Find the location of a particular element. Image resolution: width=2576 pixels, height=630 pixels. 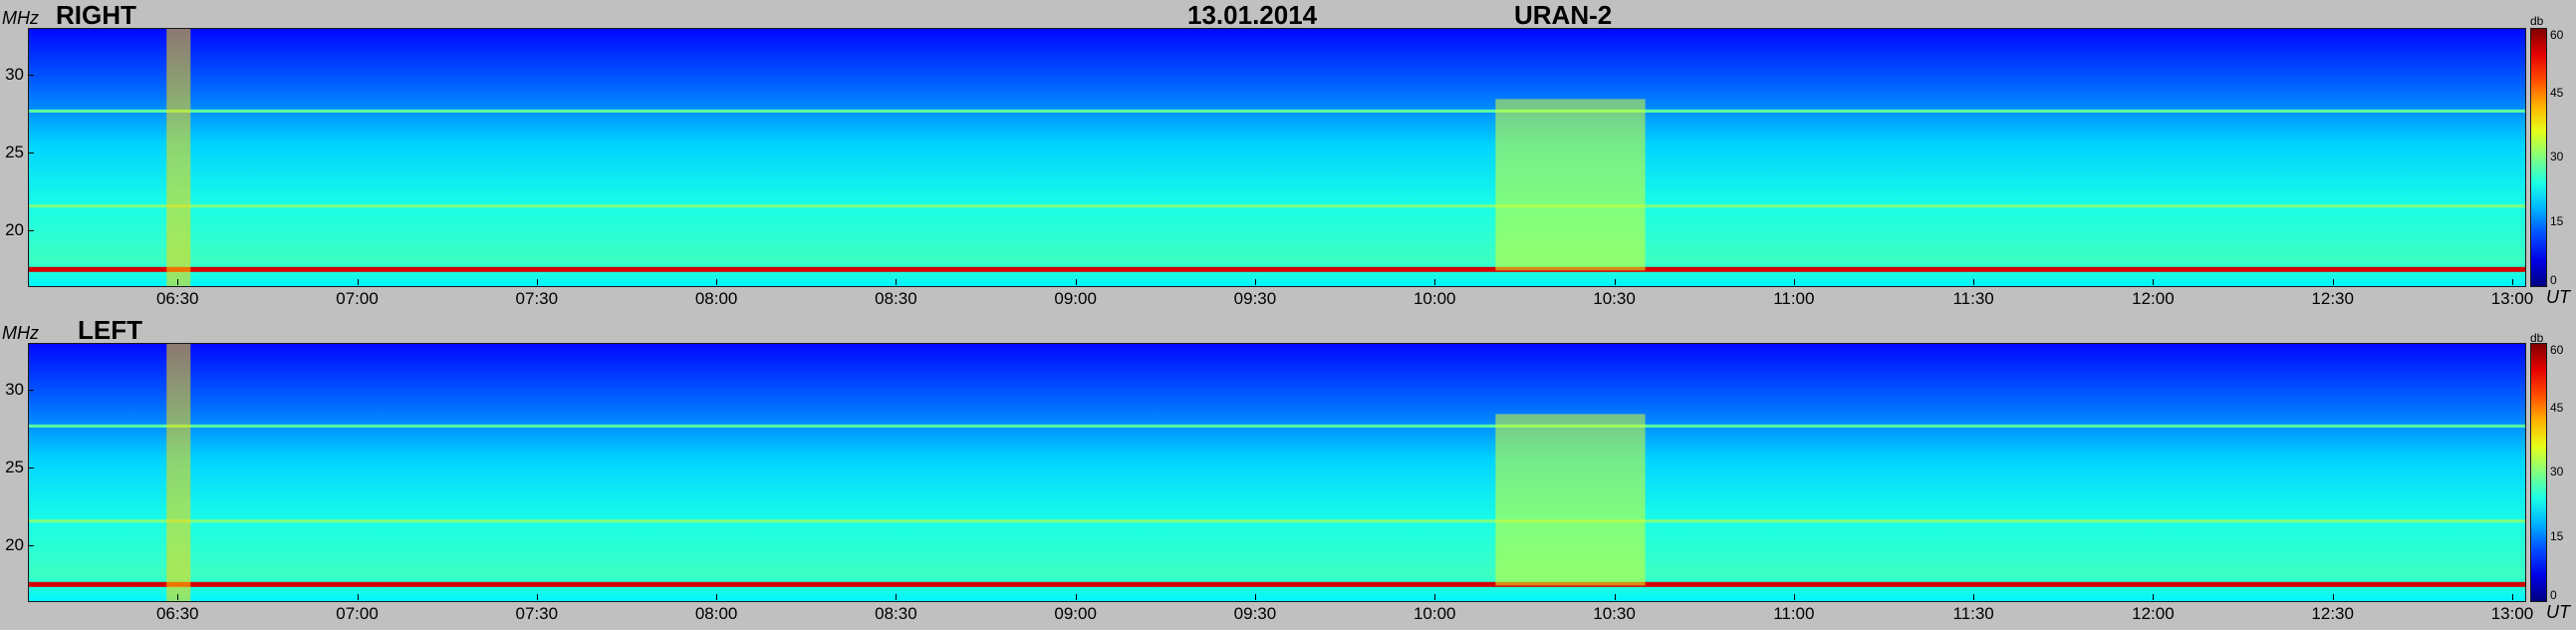

colorbar-tick-label: 45 is located at coordinates (2557, 407).